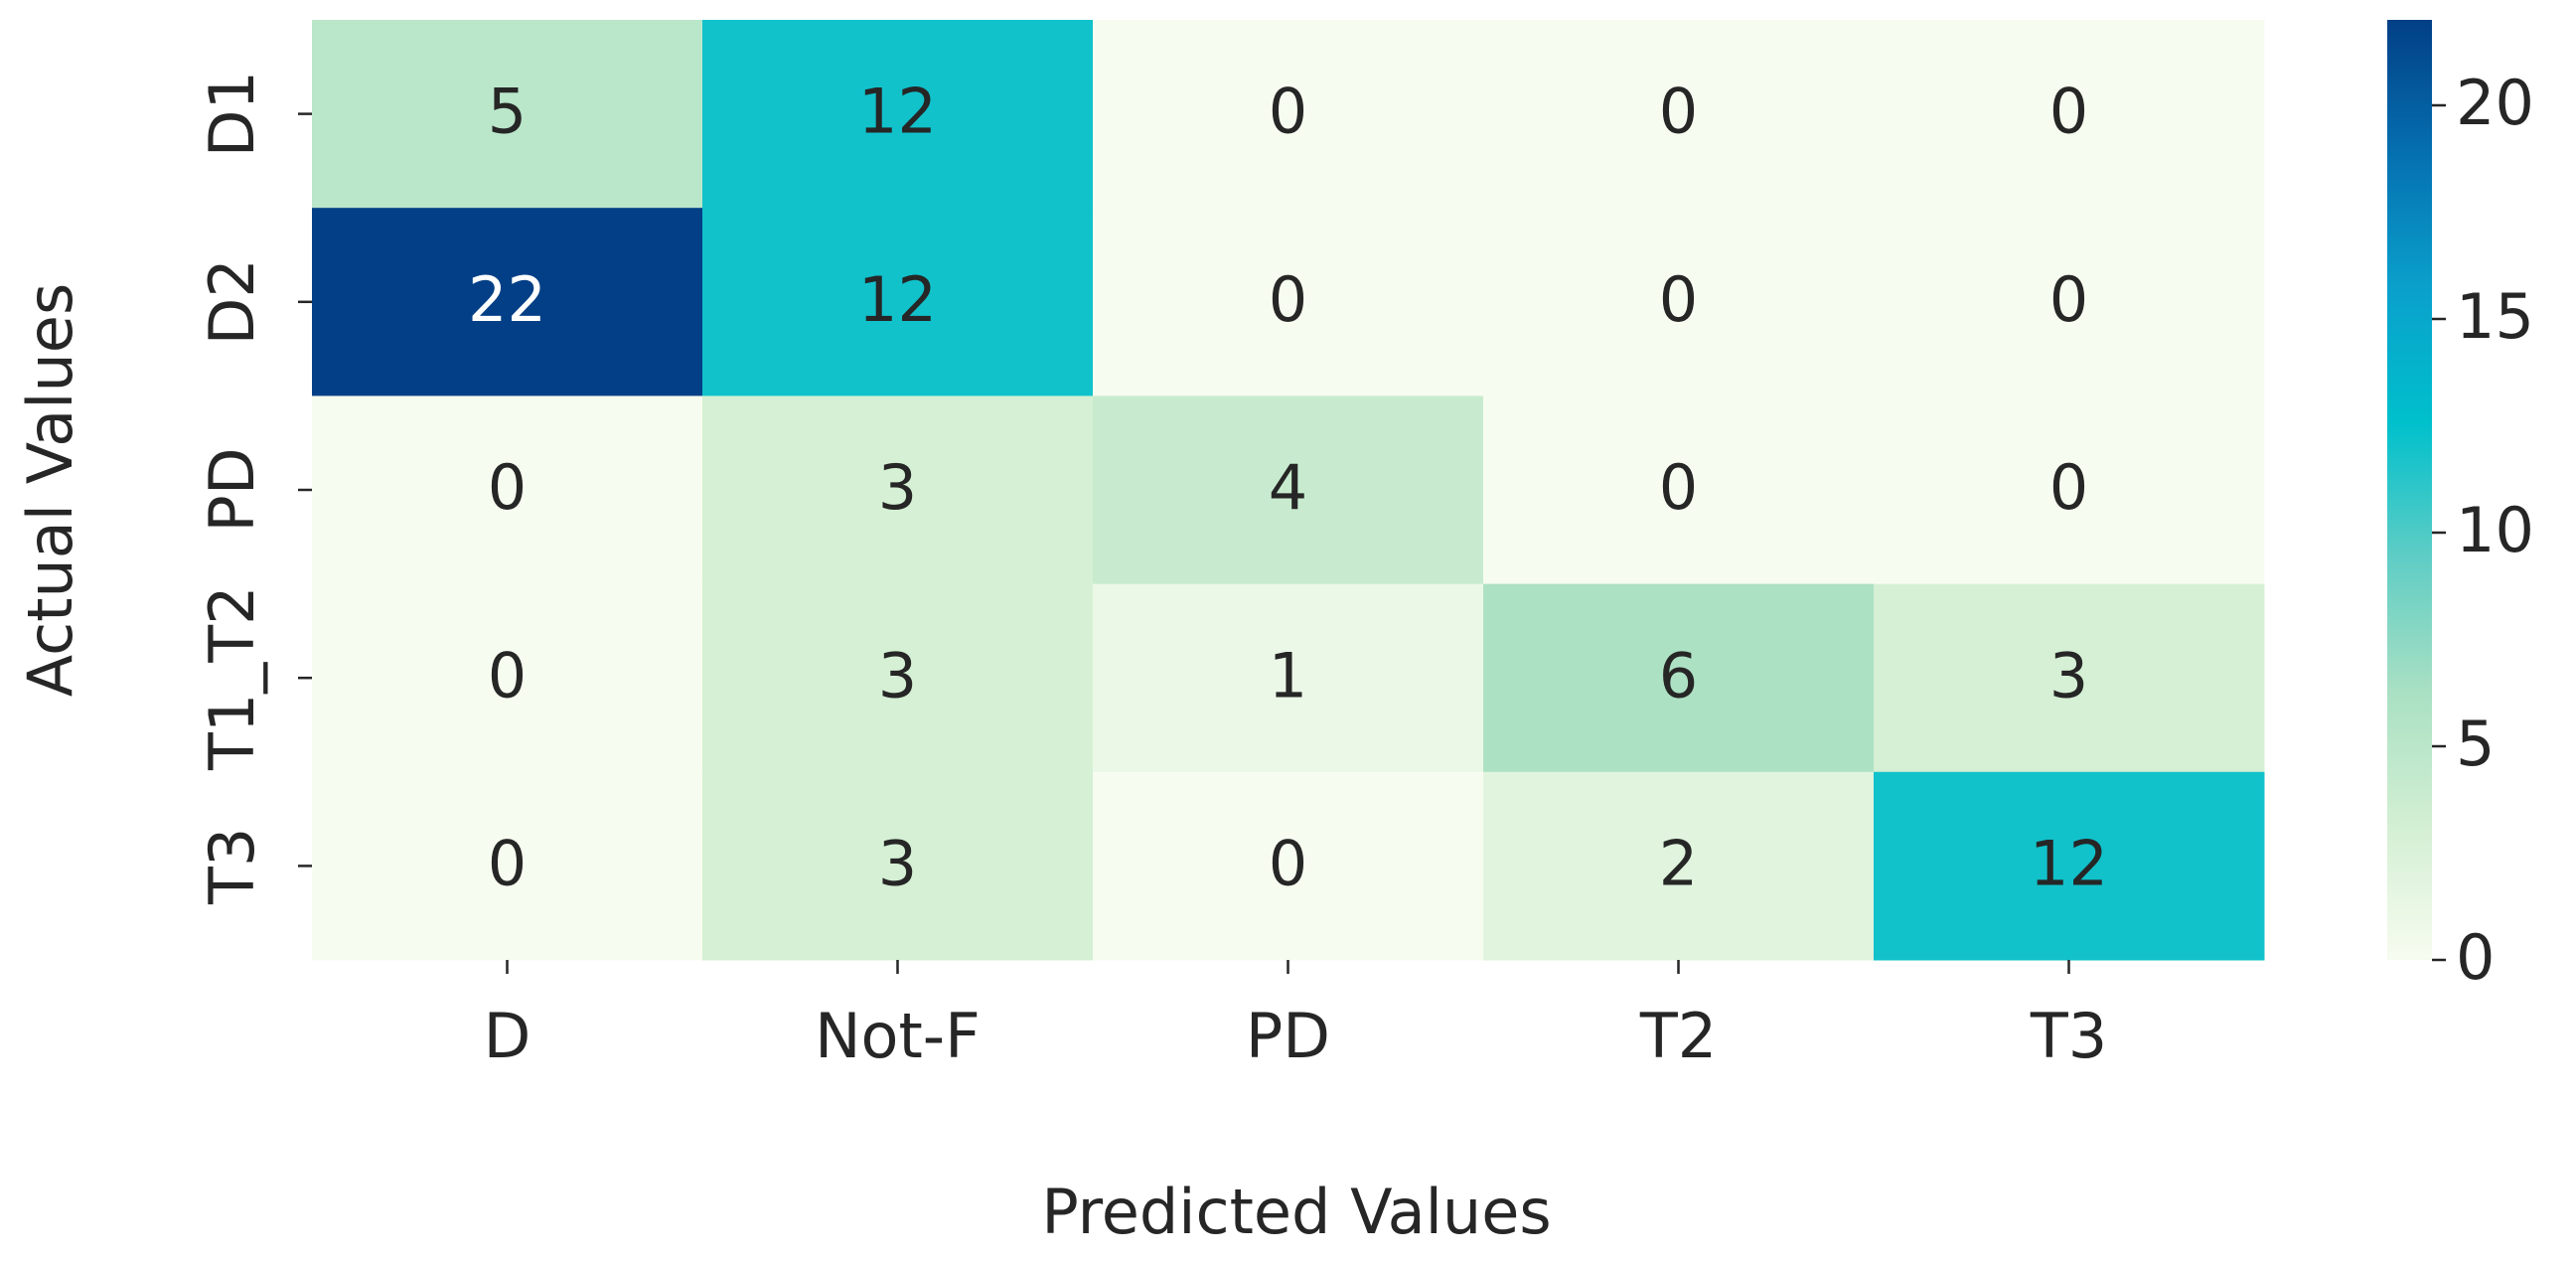  I want to click on cell-value: 4, so click(1288, 487).